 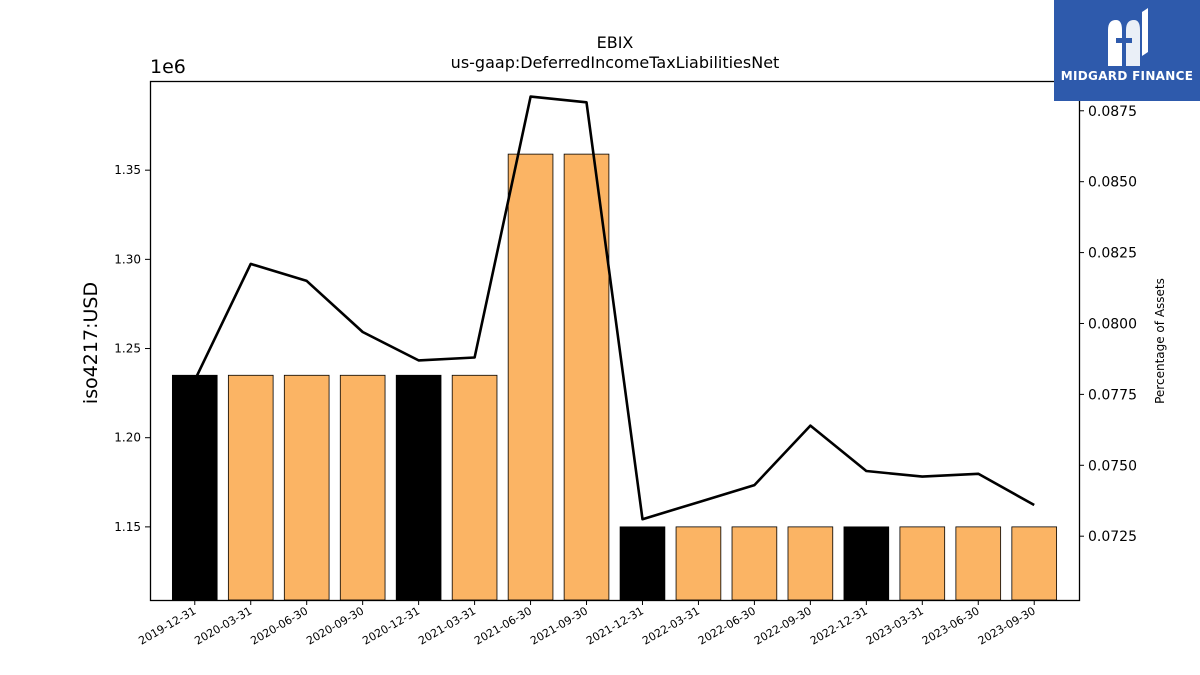 I want to click on y2-tick-label: 0.0825, so click(x=1112, y=254).